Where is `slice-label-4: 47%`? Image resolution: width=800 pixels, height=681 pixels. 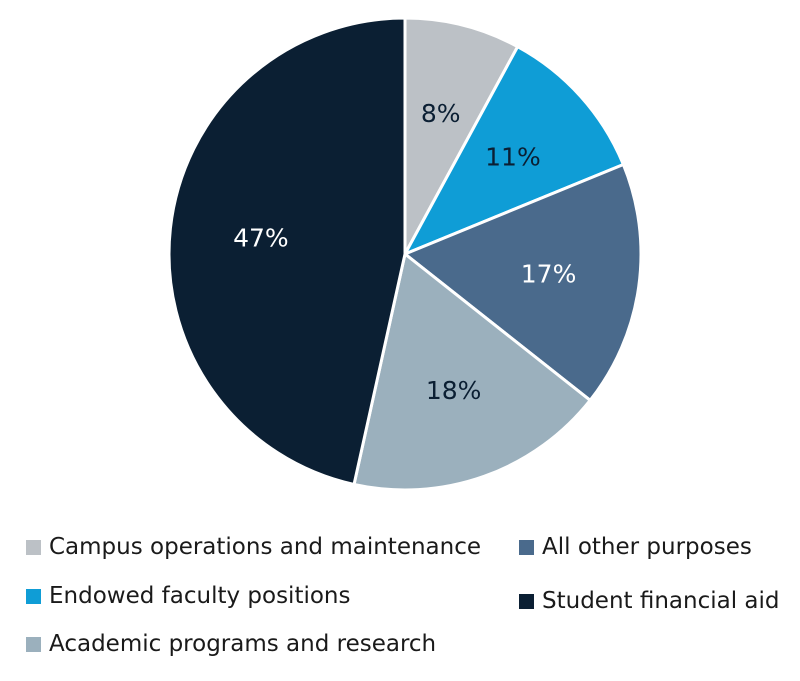
slice-label-4: 47% is located at coordinates (261, 238).